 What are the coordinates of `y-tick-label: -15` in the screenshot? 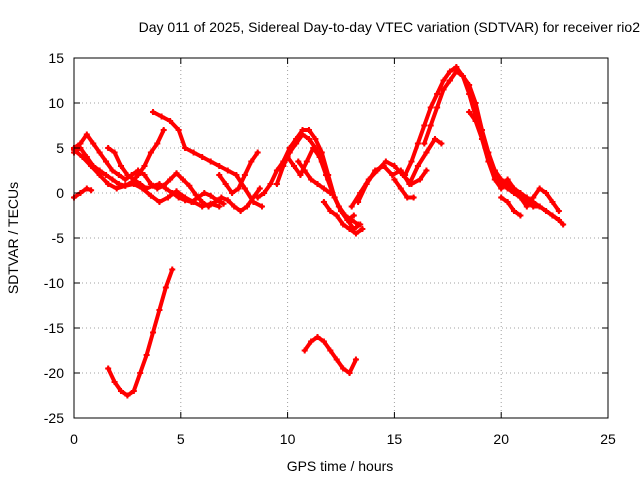 It's located at (54, 328).